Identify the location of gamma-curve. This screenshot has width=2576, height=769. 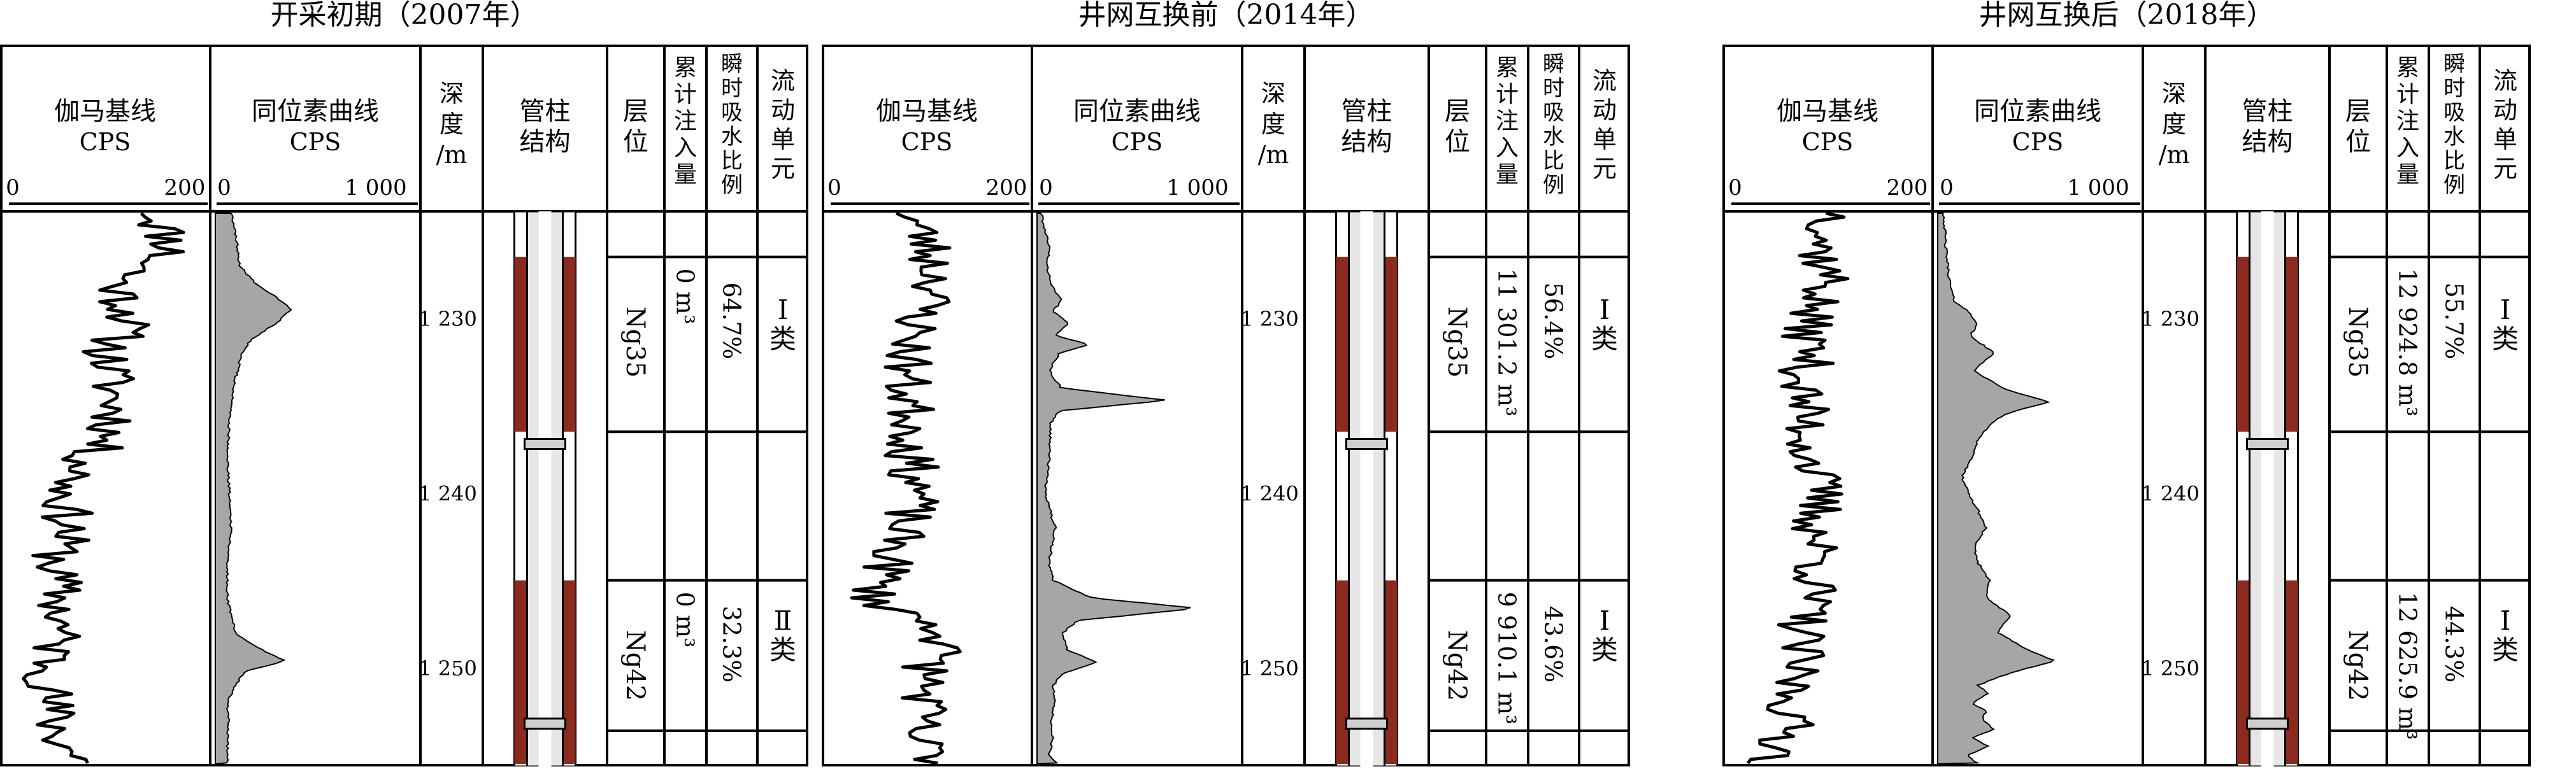
(906, 488).